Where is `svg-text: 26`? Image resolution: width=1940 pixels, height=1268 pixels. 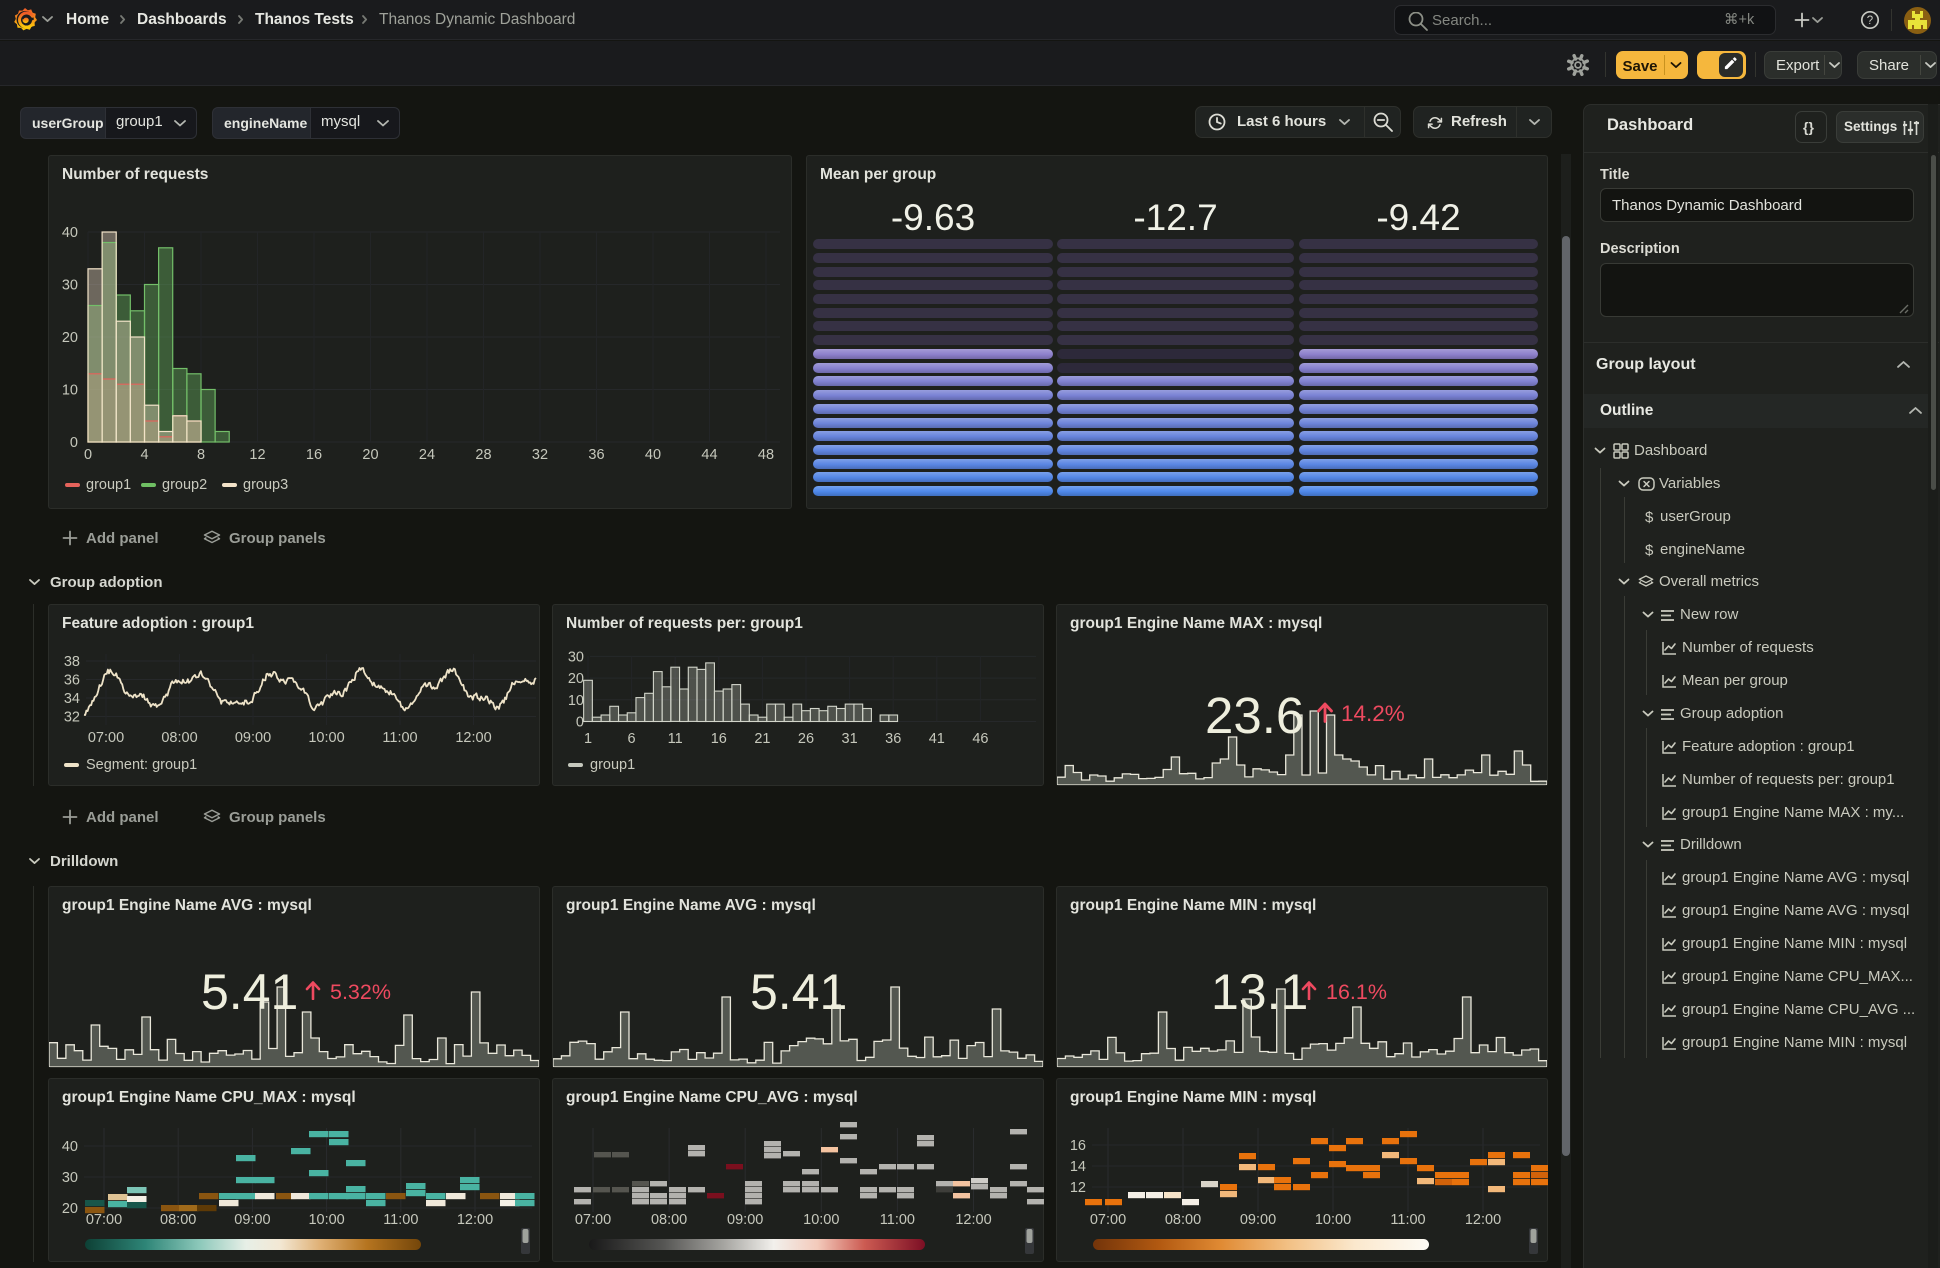
svg-text: 26 is located at coordinates (806, 739).